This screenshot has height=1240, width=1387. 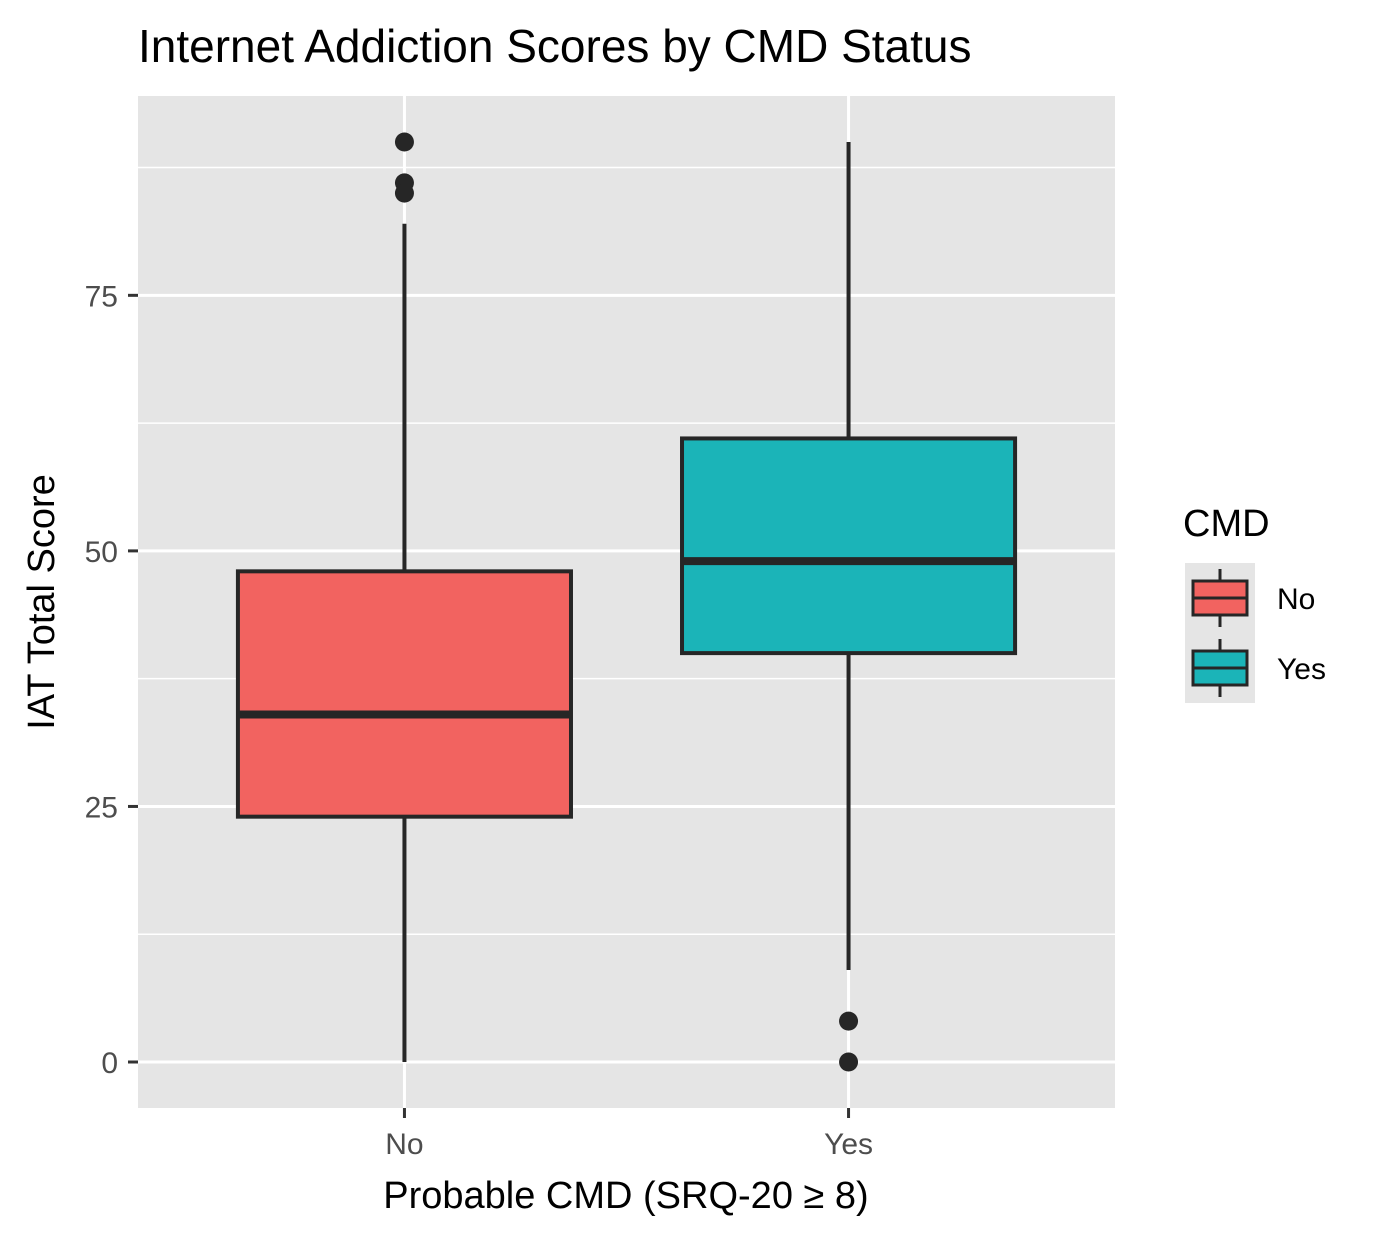 What do you see at coordinates (1226, 524) in the screenshot?
I see `legend-title: CMD` at bounding box center [1226, 524].